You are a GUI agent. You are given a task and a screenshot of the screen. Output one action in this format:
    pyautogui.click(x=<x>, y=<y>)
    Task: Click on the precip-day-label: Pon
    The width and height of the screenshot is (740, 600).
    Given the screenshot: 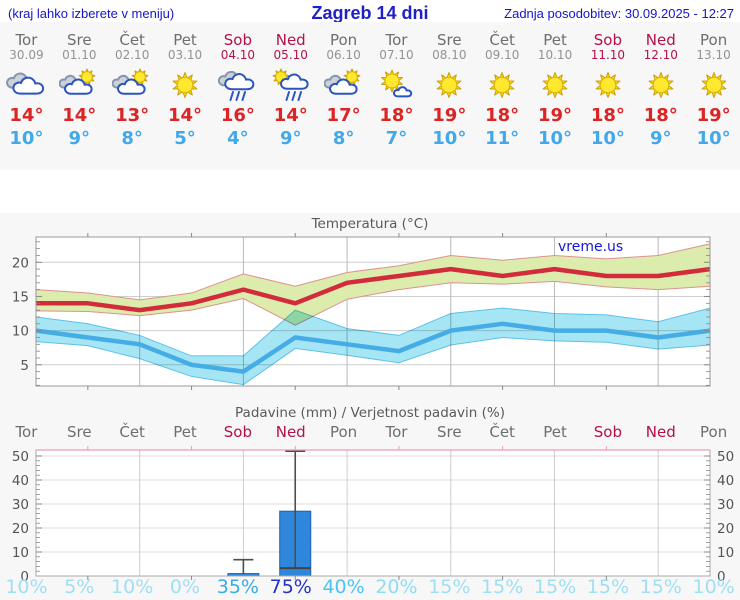 What is the action you would take?
    pyautogui.click(x=714, y=432)
    